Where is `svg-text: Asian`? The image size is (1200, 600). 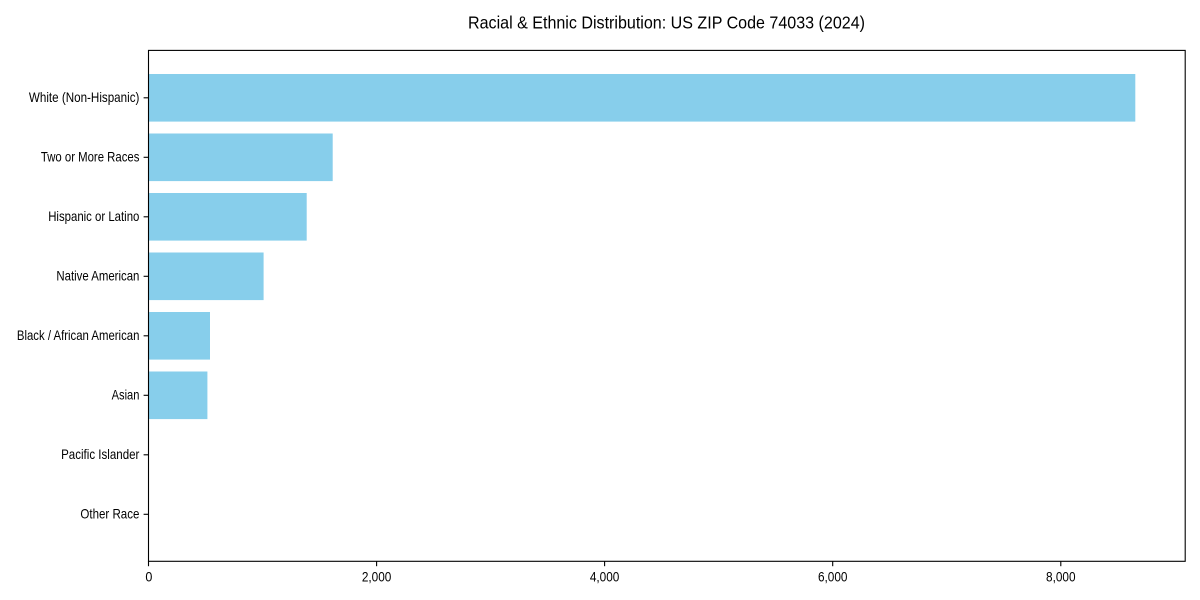 svg-text: Asian is located at coordinates (126, 395).